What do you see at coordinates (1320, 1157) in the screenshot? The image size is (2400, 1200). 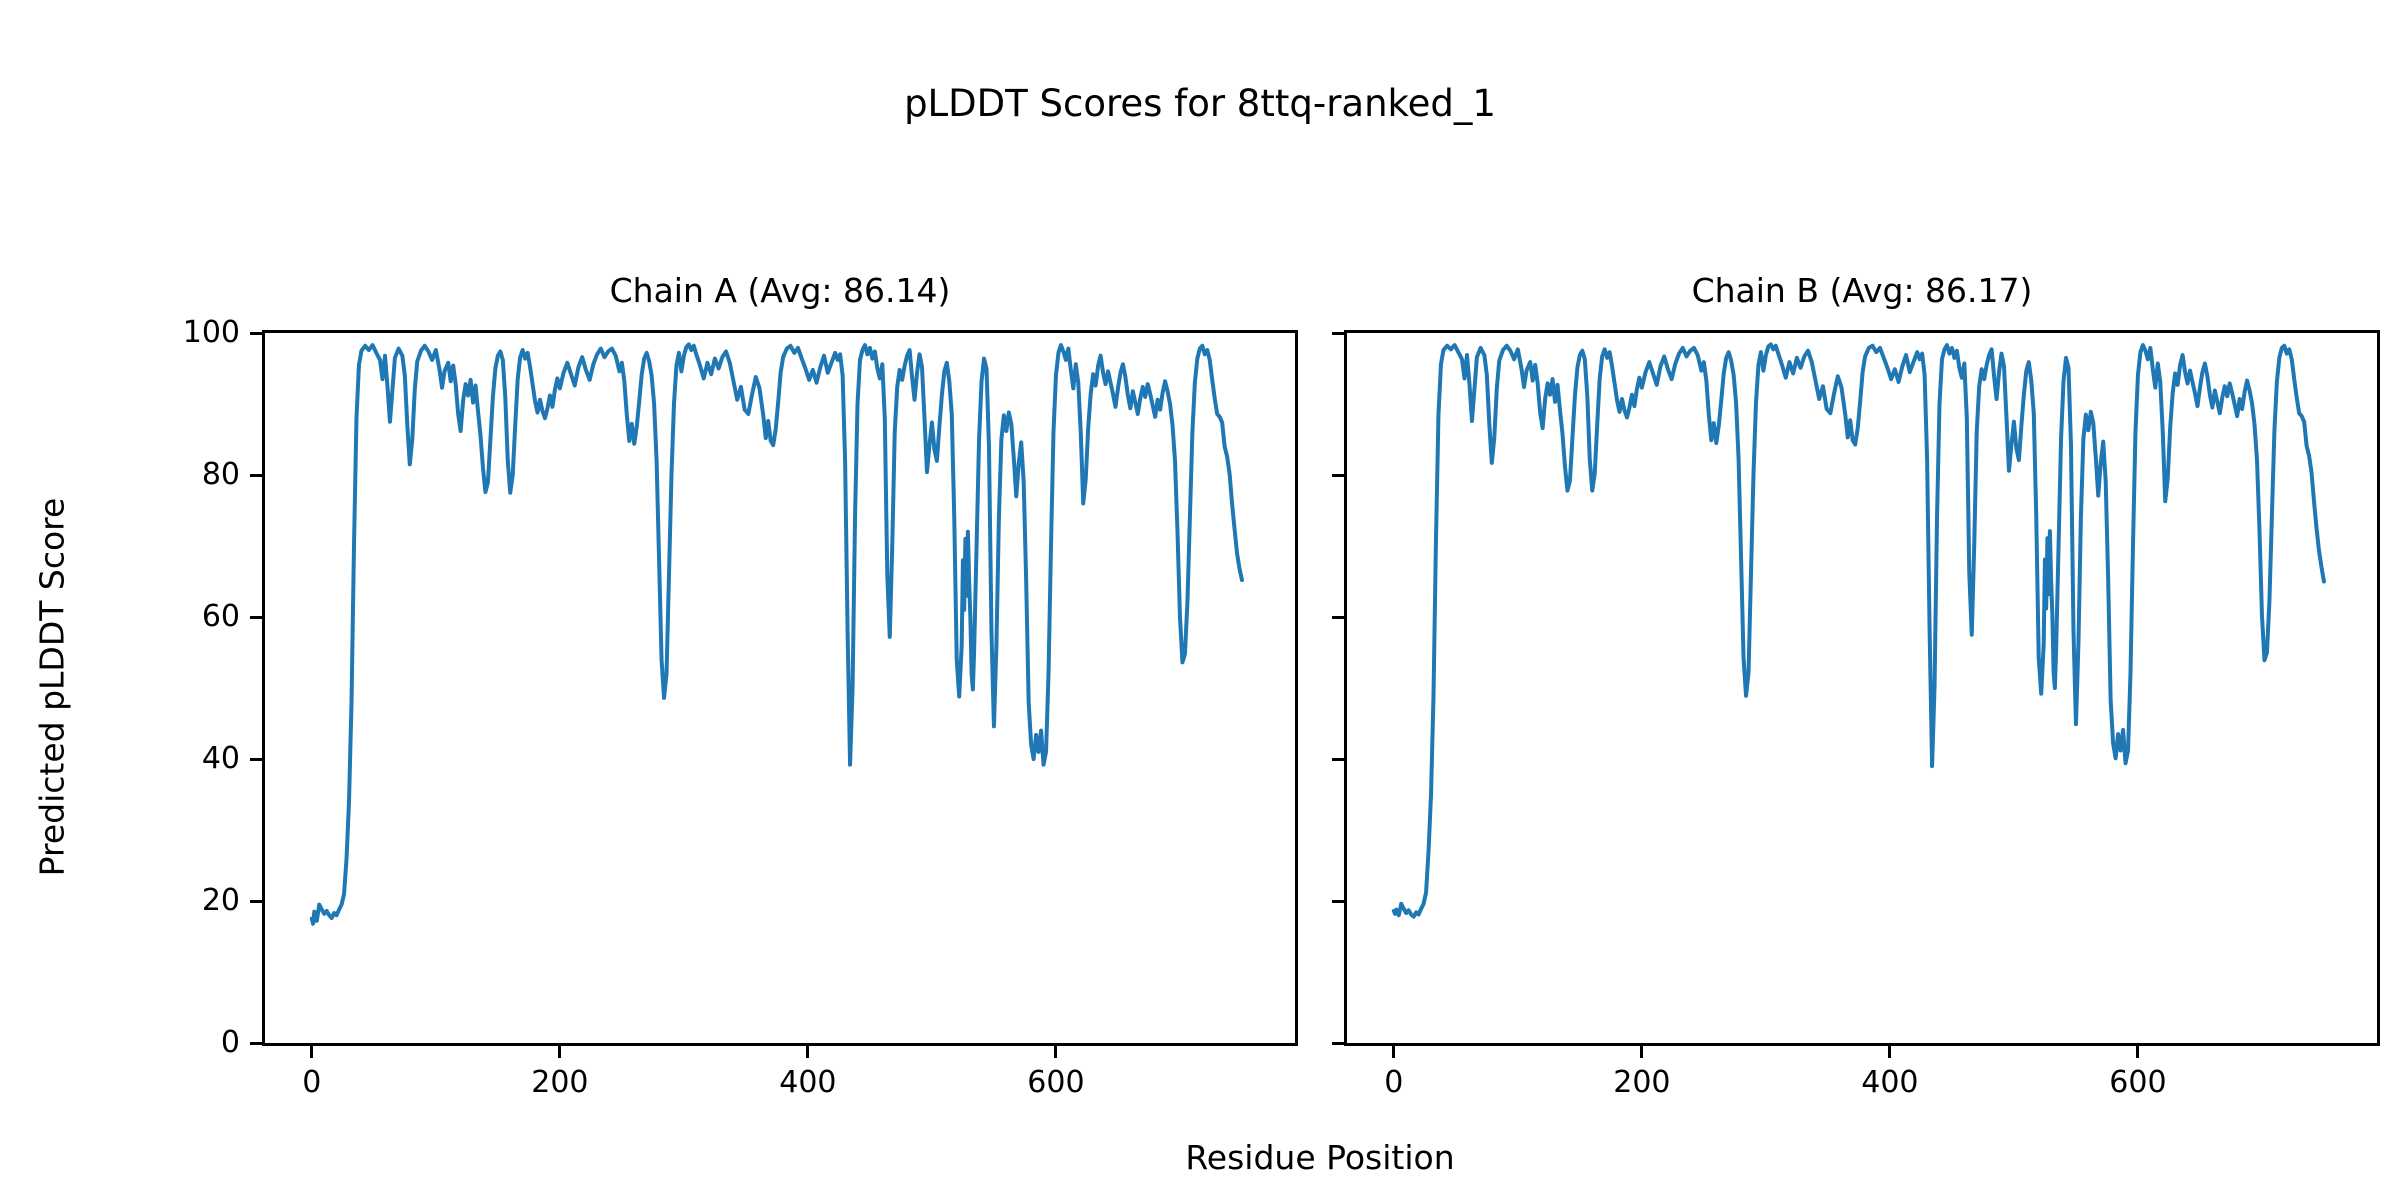 I see `x-axis-label: Residue Position` at bounding box center [1320, 1157].